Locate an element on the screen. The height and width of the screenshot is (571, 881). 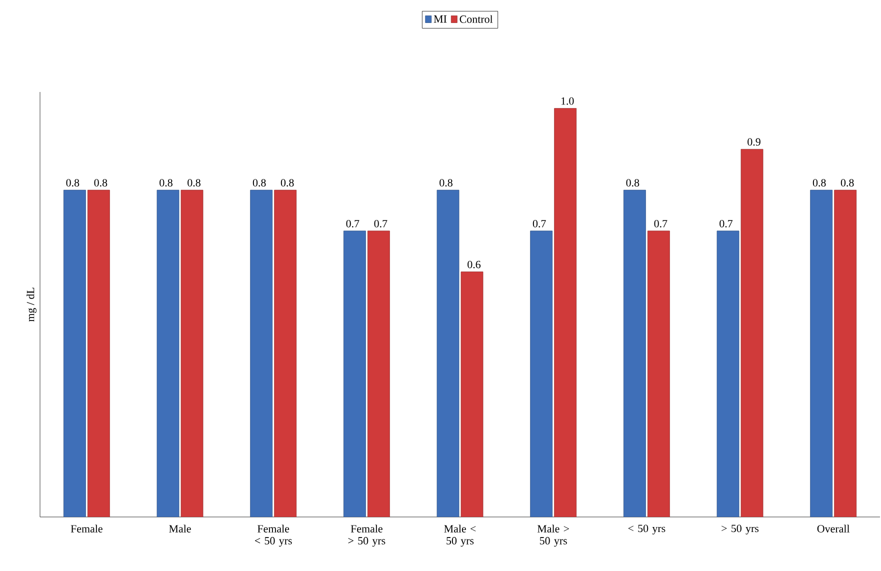
legend-label: MI is located at coordinates (440, 19).